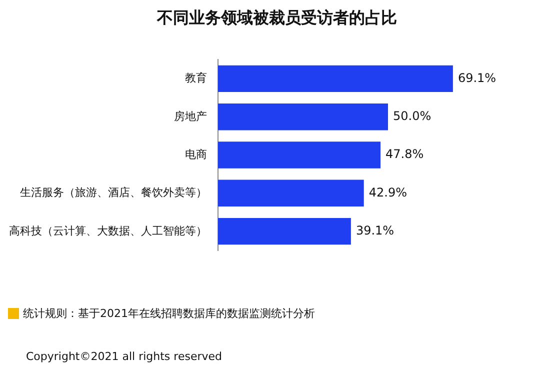 This screenshot has height=376, width=554. I want to click on data-label: 69.1%, so click(477, 77).